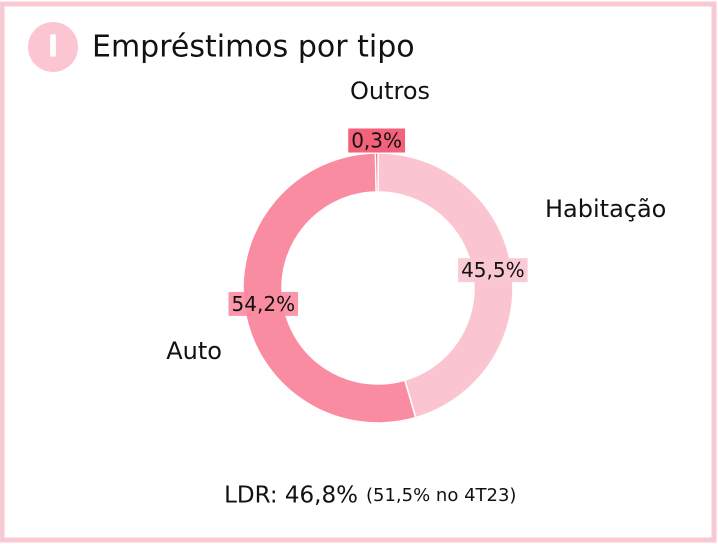  I want to click on category-label: Habitação, so click(605, 209).